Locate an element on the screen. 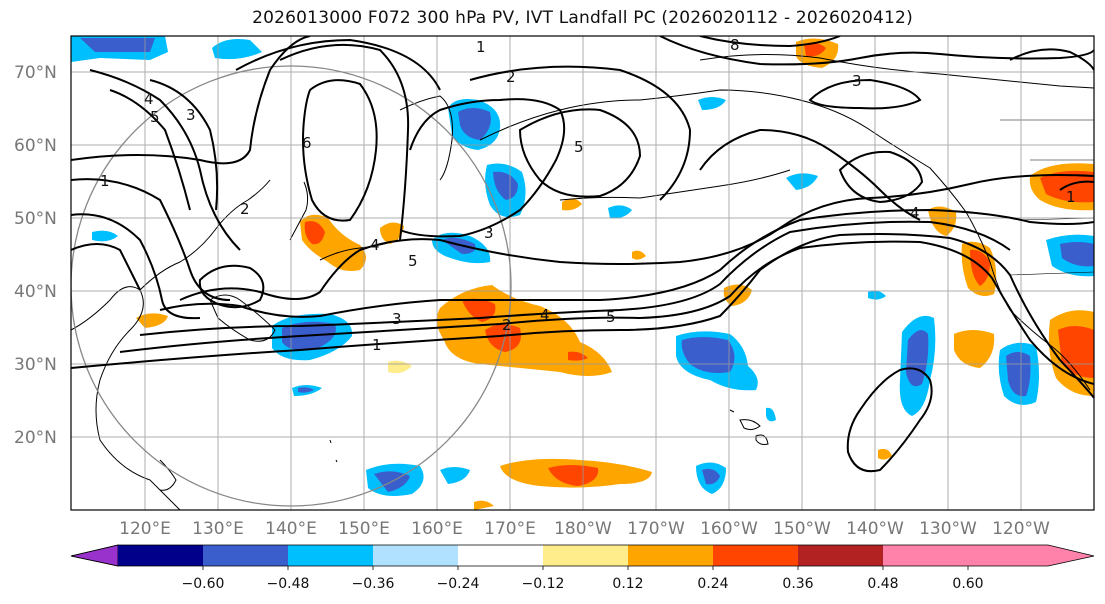  colorbar-tick: −0.36 is located at coordinates (373, 584).